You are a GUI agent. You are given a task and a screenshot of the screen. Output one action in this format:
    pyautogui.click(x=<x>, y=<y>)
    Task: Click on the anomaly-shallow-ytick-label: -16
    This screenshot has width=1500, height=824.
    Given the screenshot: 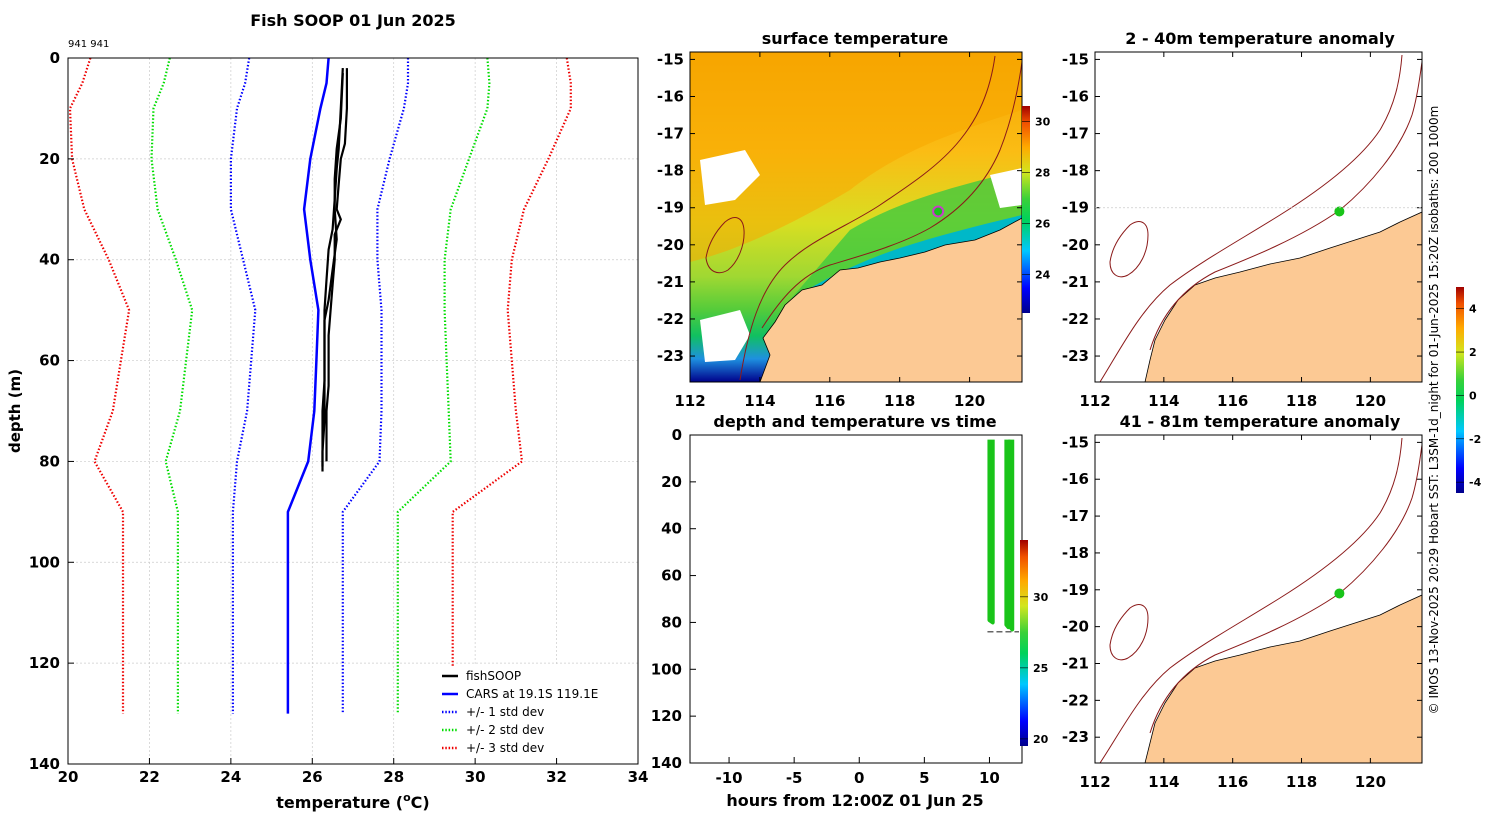 What is the action you would take?
    pyautogui.click(x=1075, y=96)
    